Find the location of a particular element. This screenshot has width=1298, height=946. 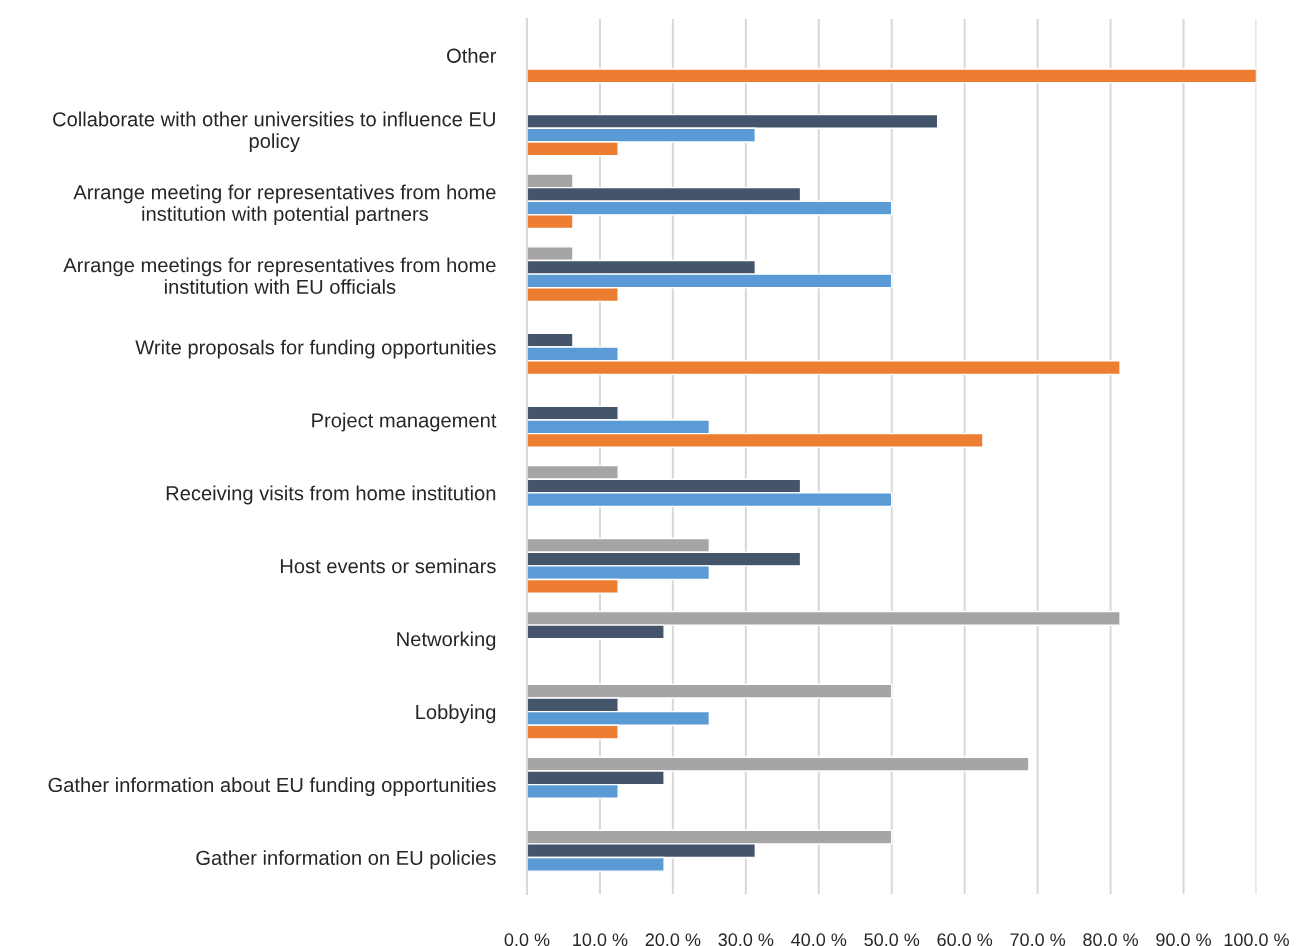

y-tick-label: Host events or seminars is located at coordinates (388, 566).